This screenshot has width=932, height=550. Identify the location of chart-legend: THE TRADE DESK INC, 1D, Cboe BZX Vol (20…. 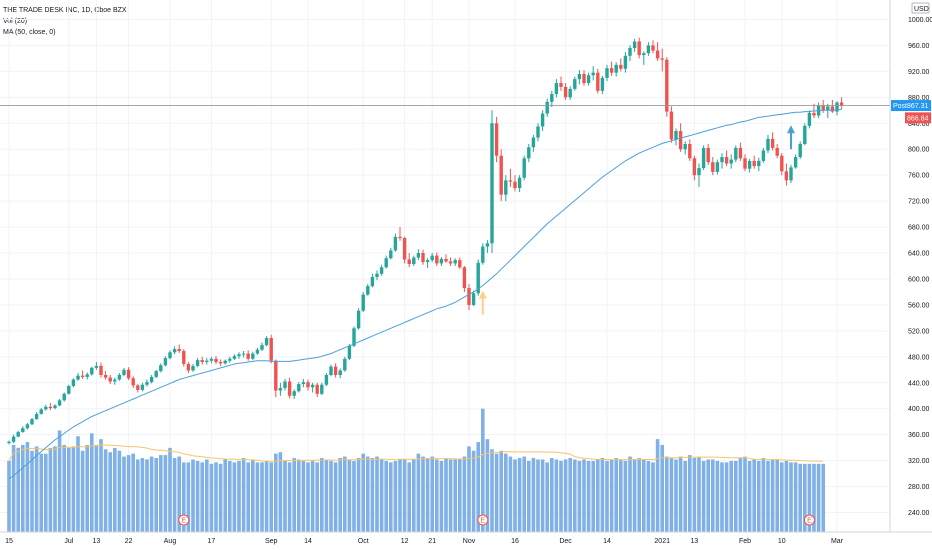
(65, 21).